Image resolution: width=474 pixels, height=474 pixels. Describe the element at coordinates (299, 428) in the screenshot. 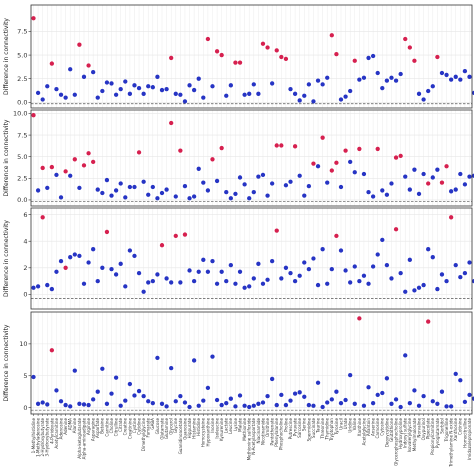

I see `x-tick-label: Sarcosine` at that location.